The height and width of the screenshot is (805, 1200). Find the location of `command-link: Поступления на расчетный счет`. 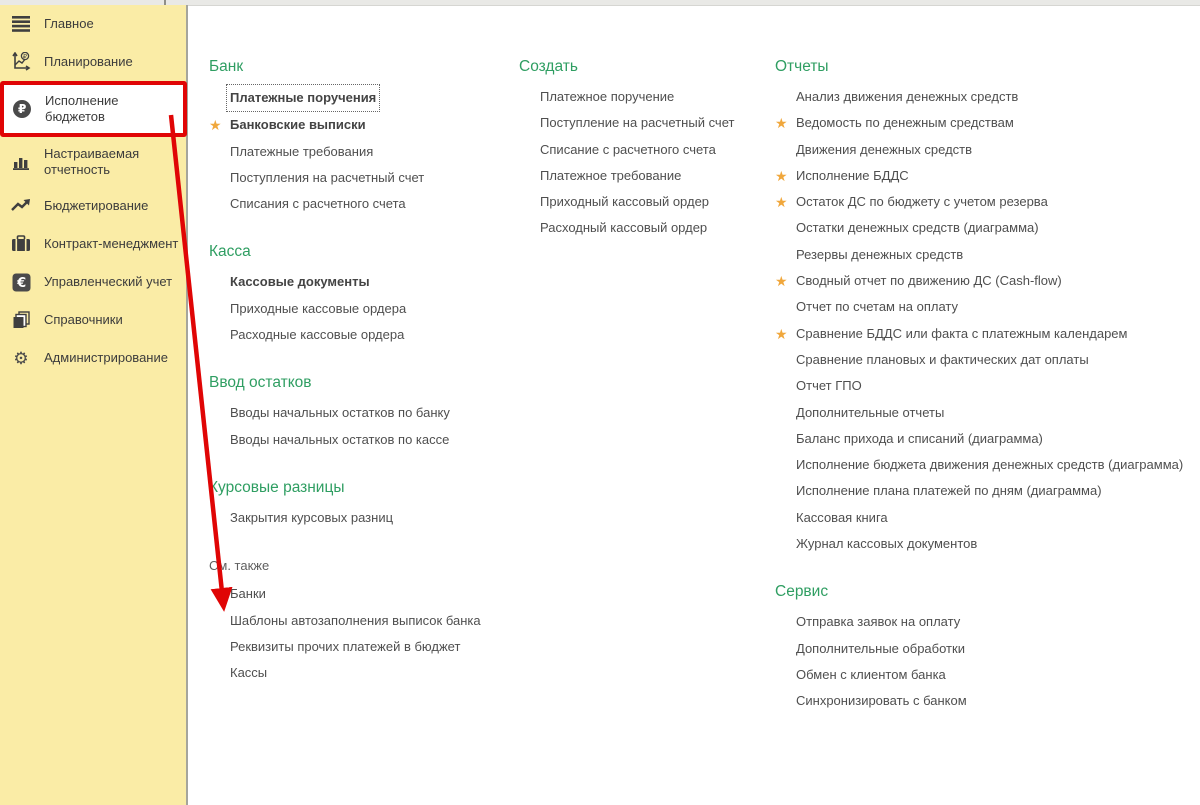

command-link: Поступления на расчетный счет is located at coordinates (359, 178).